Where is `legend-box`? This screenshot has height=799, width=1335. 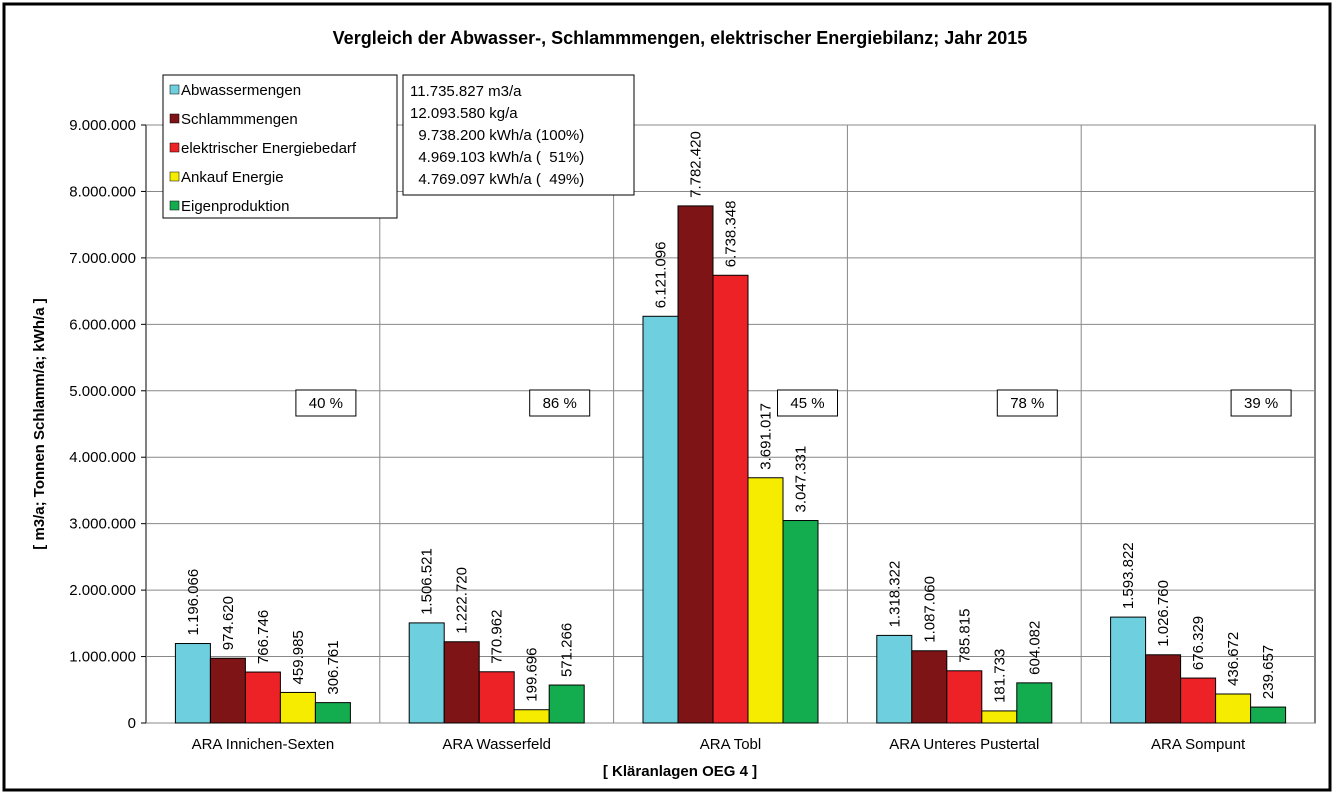
legend-box is located at coordinates (280, 146).